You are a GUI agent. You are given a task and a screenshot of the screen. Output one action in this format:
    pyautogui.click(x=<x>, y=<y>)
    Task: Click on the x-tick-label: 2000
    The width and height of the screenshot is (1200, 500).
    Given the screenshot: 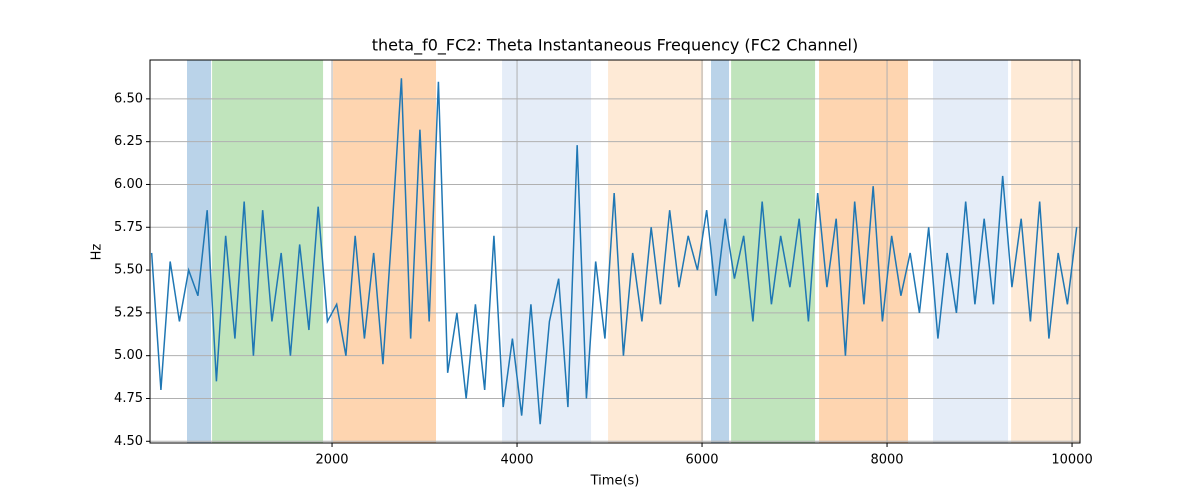 What is the action you would take?
    pyautogui.click(x=331, y=460)
    